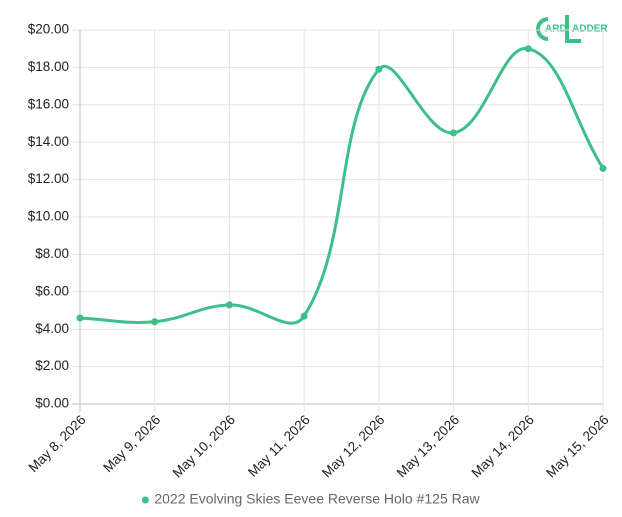 This screenshot has width=622, height=517. What do you see at coordinates (502, 446) in the screenshot?
I see `x-tick-label: May 14, 2026` at bounding box center [502, 446].